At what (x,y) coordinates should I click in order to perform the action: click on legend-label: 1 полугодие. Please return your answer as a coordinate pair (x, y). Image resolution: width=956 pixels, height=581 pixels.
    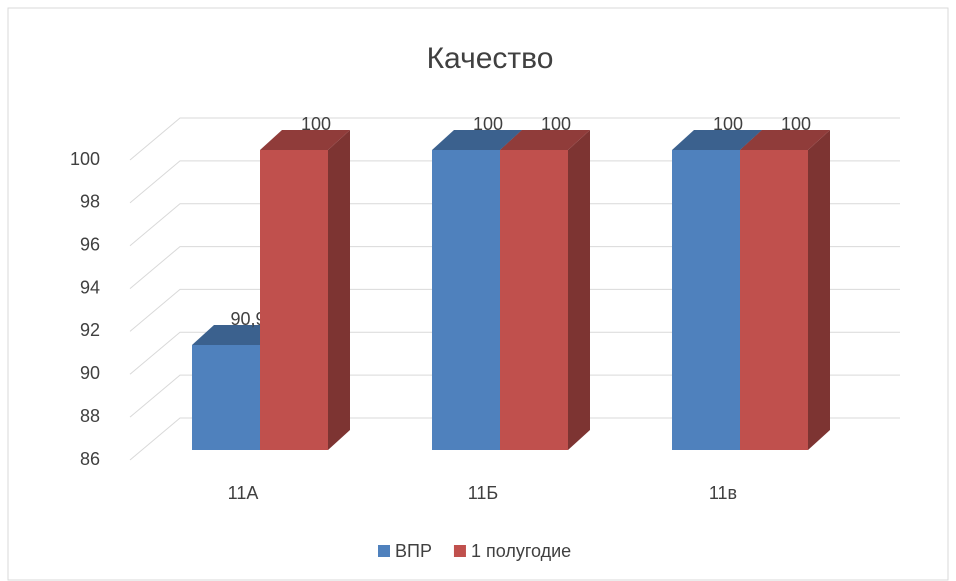
    Looking at the image, I should click on (521, 551).